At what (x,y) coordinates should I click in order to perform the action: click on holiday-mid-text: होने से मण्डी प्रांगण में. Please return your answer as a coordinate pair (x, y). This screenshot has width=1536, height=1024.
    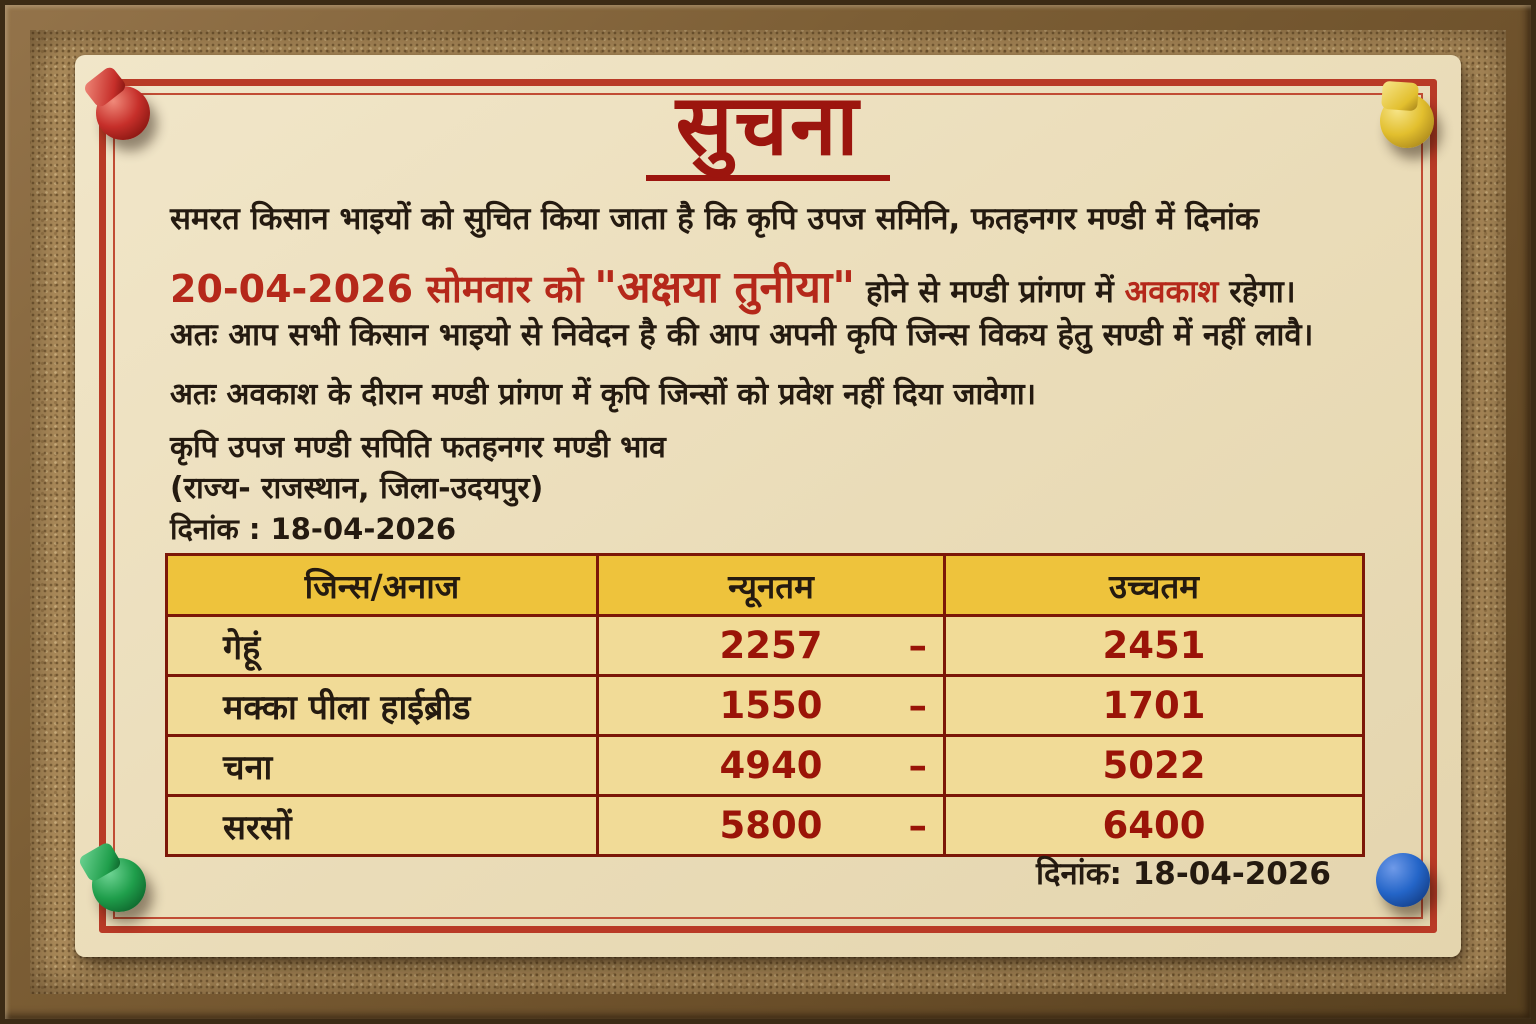
    Looking at the image, I should click on (989, 292).